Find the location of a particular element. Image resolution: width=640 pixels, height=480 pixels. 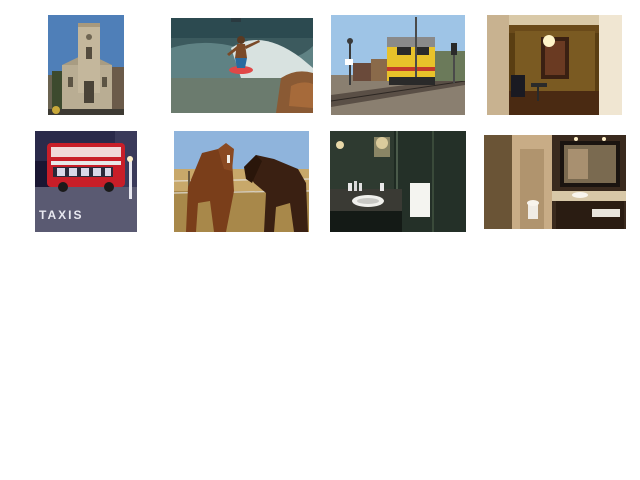

red-double-decker-bus-photo: TAXIS is located at coordinates (86, 181).